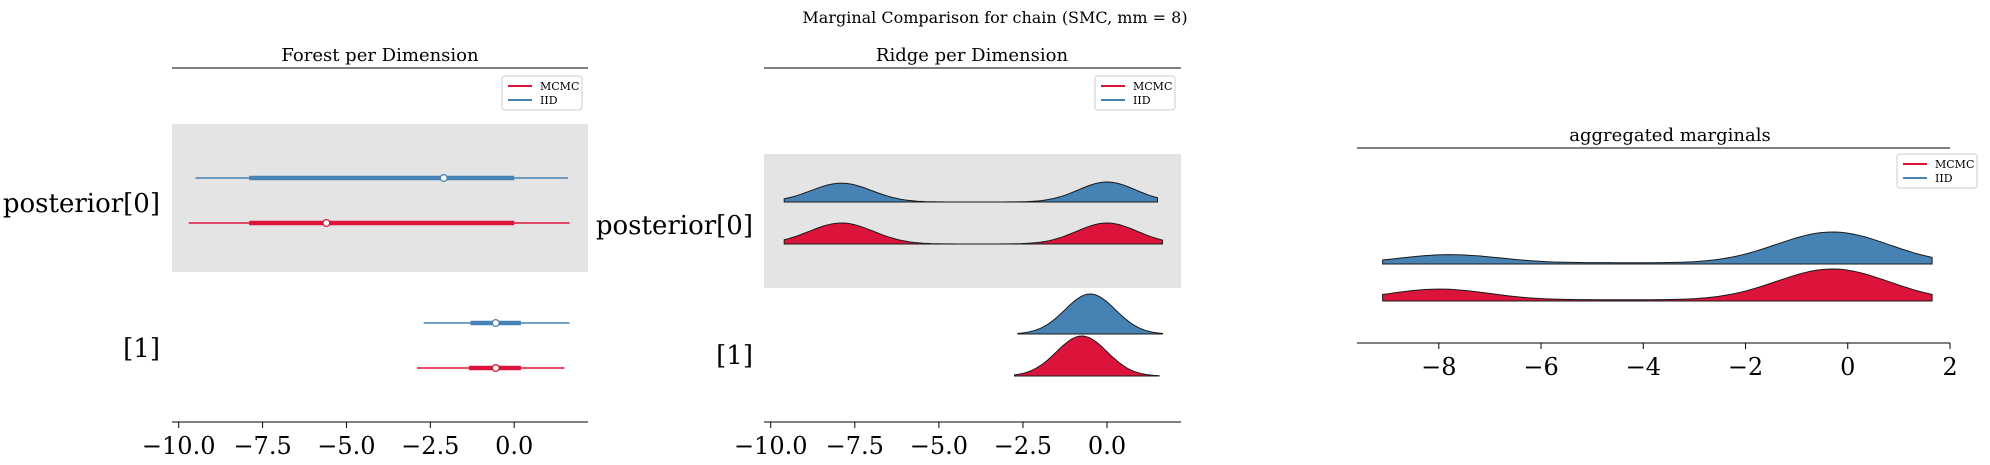  Describe the element at coordinates (1540, 367) in the screenshot. I see `x-tick-label: −6` at that location.